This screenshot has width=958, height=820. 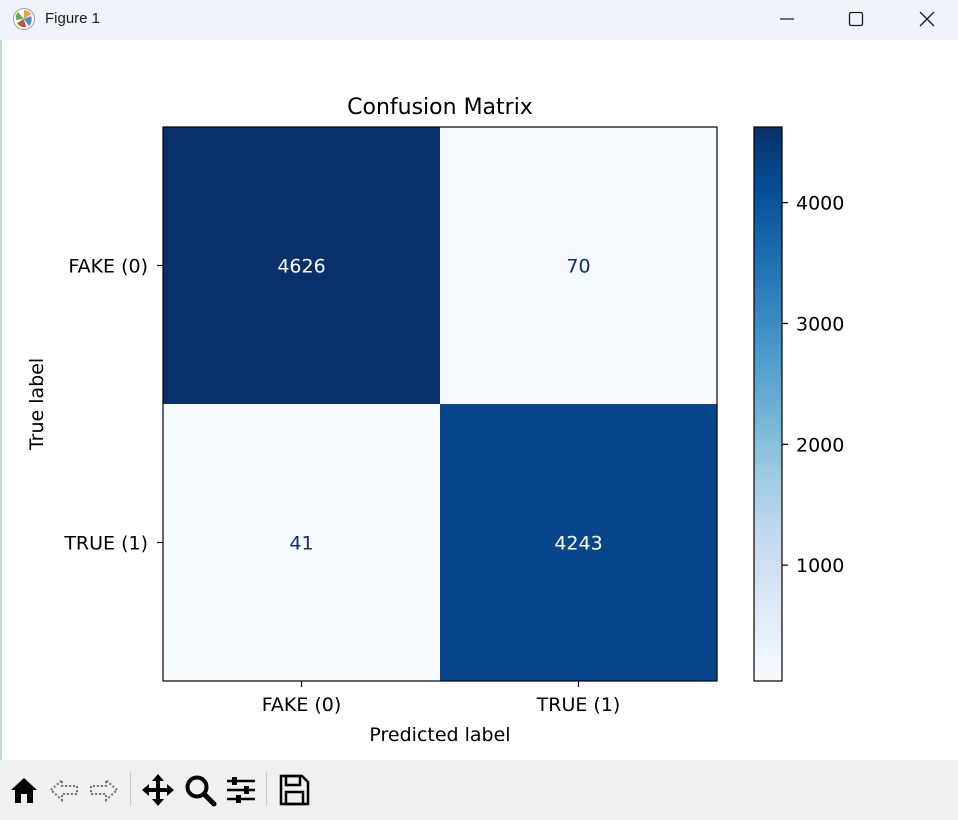 I want to click on zoom-button, so click(x=200, y=790).